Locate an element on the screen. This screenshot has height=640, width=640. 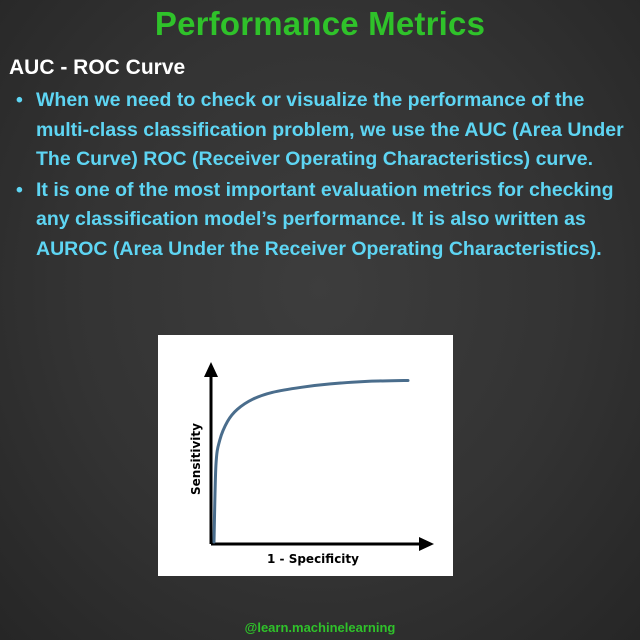
y-axis-arrow-icon is located at coordinates (211, 369).